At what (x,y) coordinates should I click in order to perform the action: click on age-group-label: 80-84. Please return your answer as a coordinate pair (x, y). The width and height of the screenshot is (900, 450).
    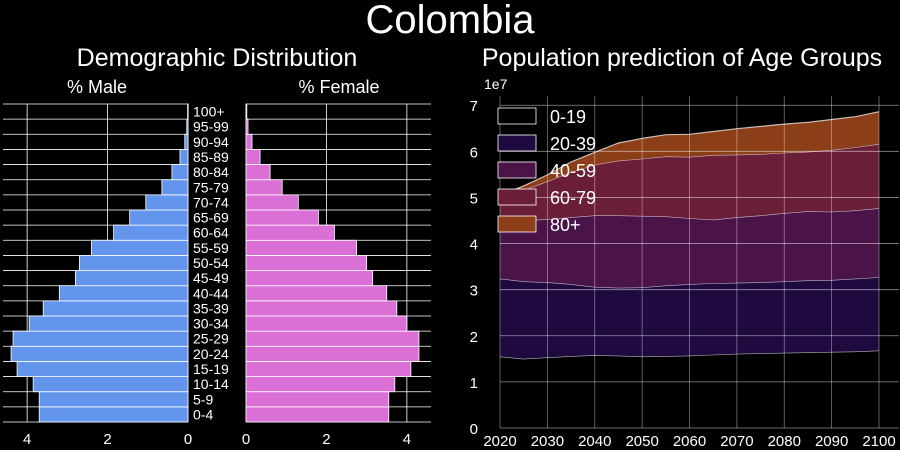
    Looking at the image, I should click on (211, 172).